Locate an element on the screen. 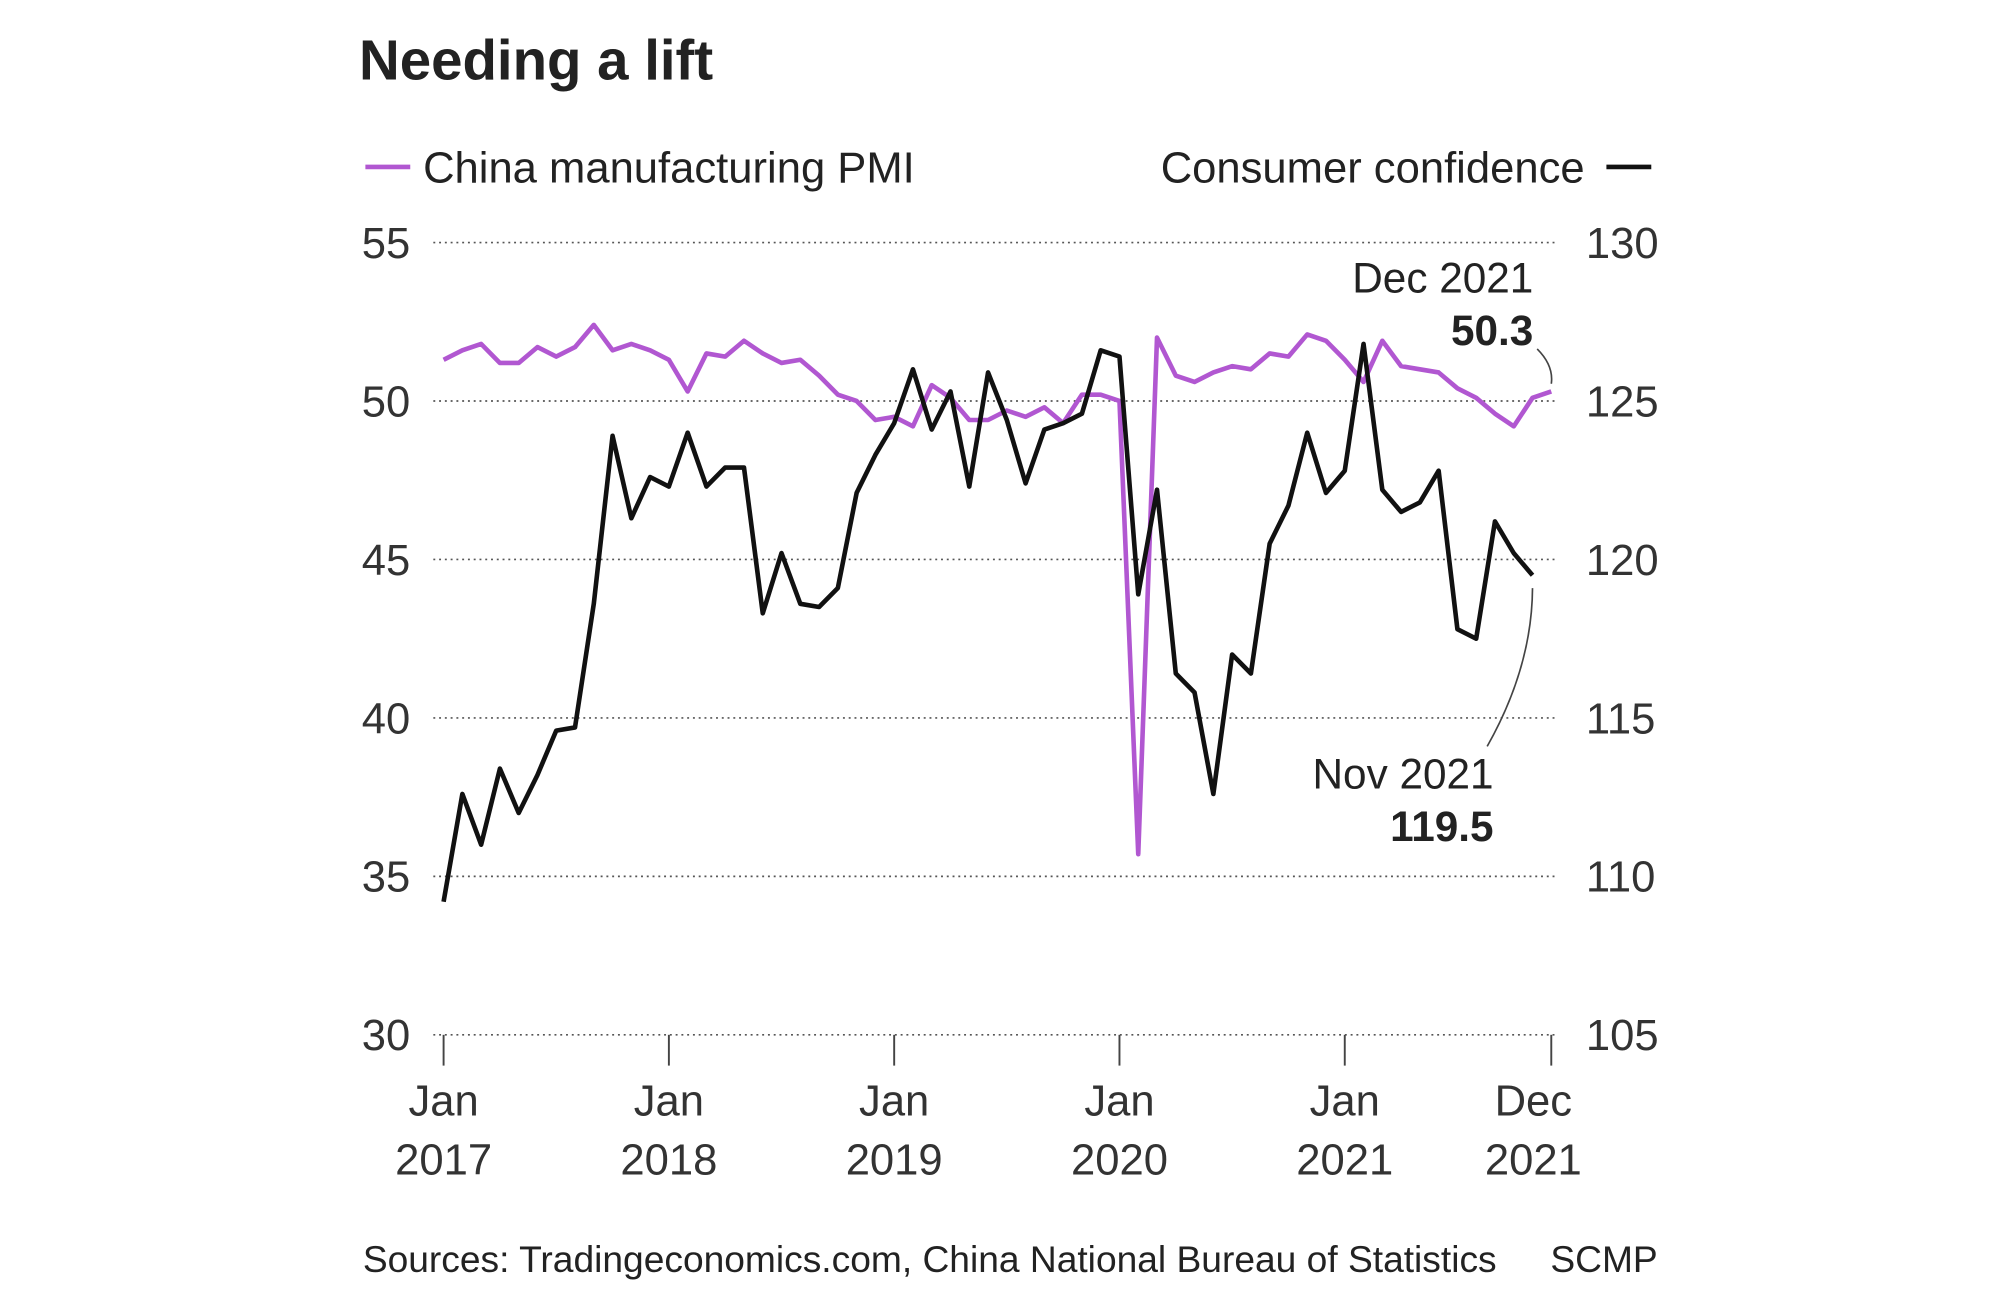  y-tick-label: 40 is located at coordinates (386, 719).